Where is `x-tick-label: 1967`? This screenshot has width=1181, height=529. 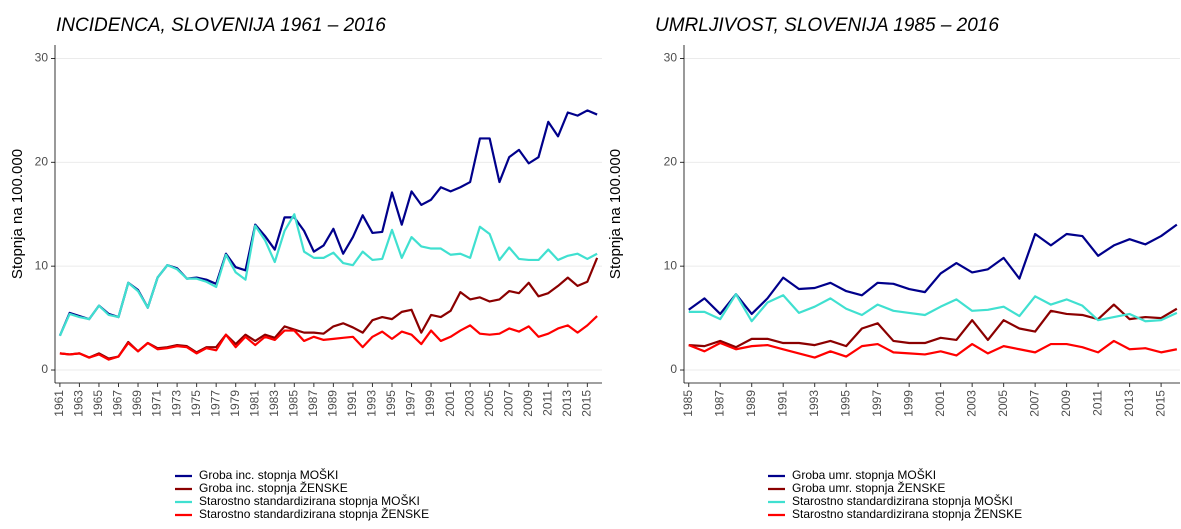 x-tick-label: 1967 is located at coordinates (118, 403).